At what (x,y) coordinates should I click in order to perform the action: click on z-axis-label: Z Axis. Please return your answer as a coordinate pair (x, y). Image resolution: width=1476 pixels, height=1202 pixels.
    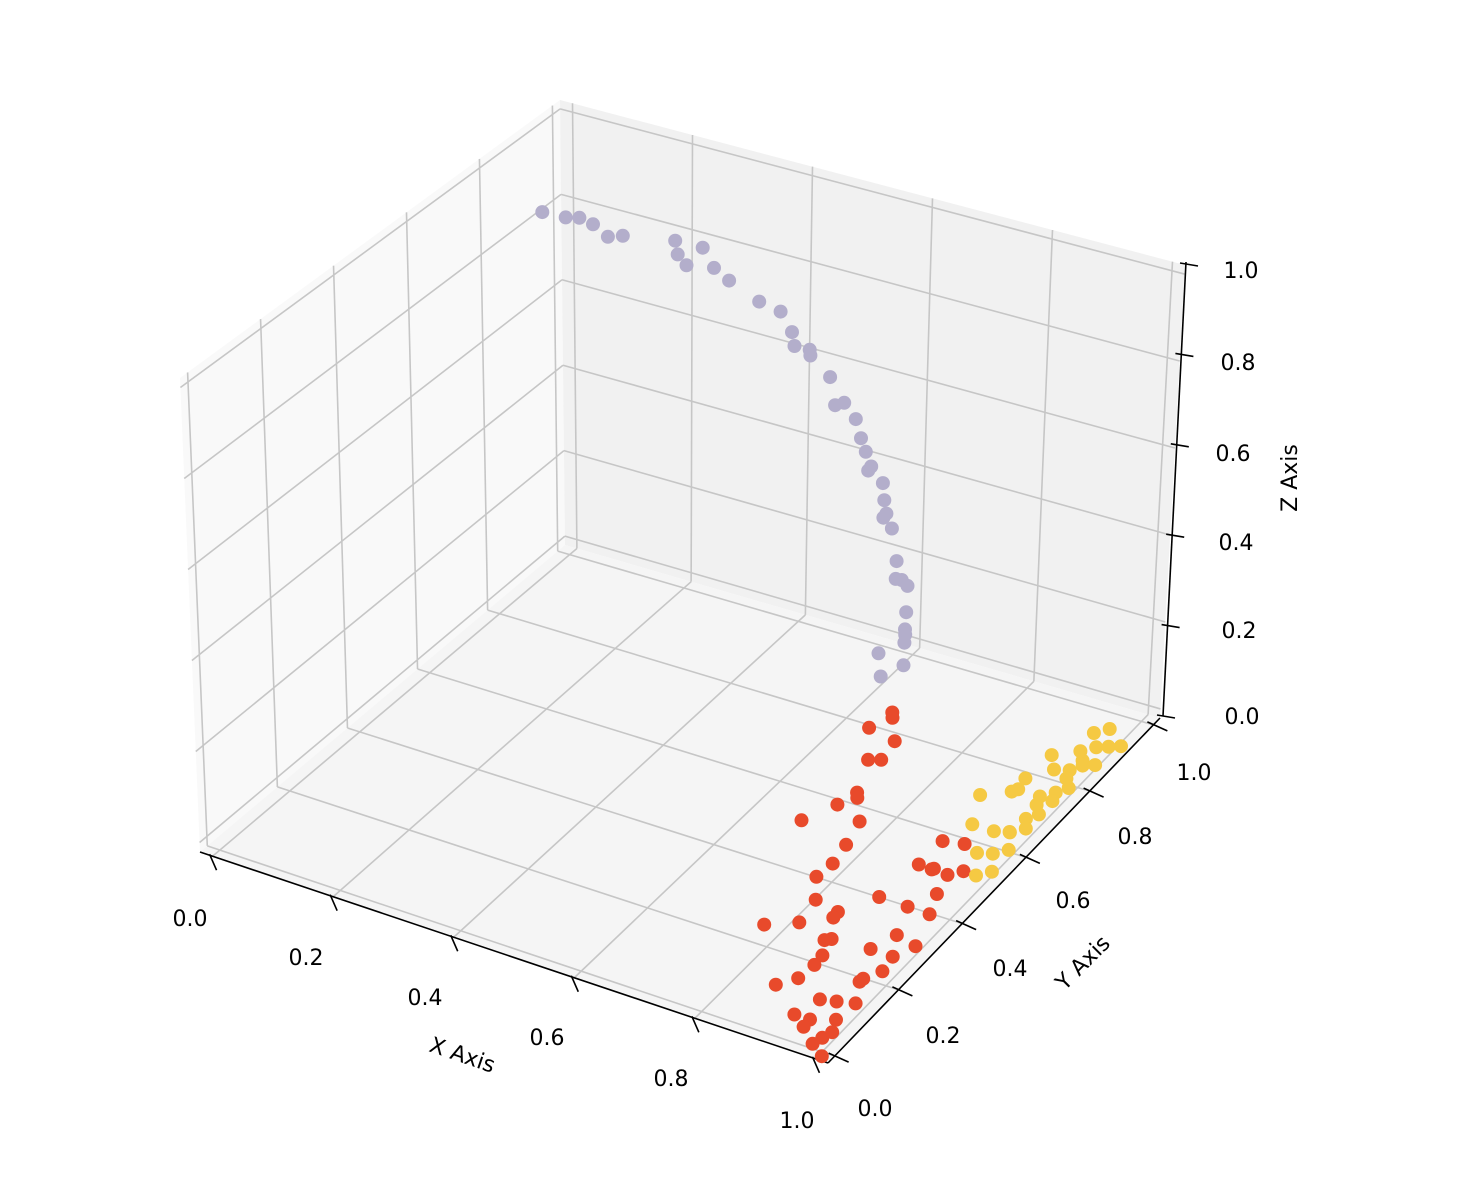
    Looking at the image, I should click on (1290, 478).